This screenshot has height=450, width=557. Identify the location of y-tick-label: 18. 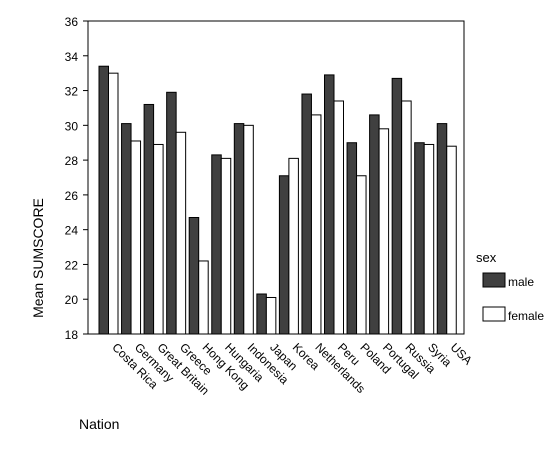
(72, 335).